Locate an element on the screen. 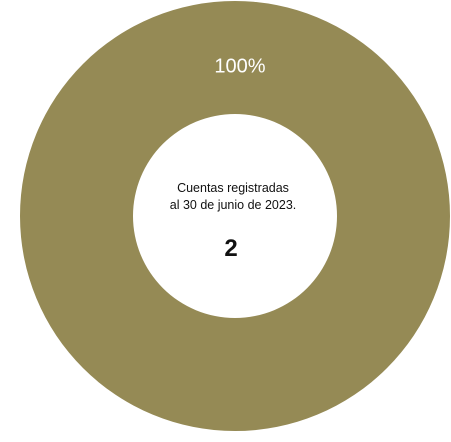 The width and height of the screenshot is (451, 442). center-text-line1: Cuentas registradas is located at coordinates (233, 188).